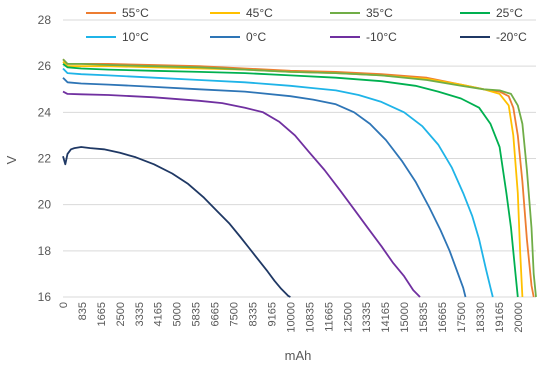  Describe the element at coordinates (11, 159) in the screenshot. I see `y-axis-title: V` at that location.